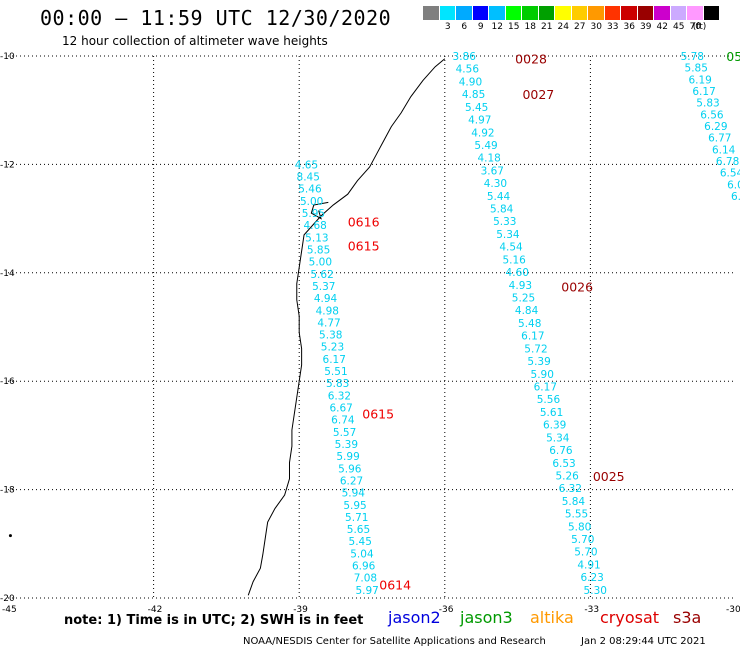 Image resolution: width=740 pixels, height=650 pixels. What do you see at coordinates (596, 27) in the screenshot?
I see `colorbar-tick-label: 30` at bounding box center [596, 27].